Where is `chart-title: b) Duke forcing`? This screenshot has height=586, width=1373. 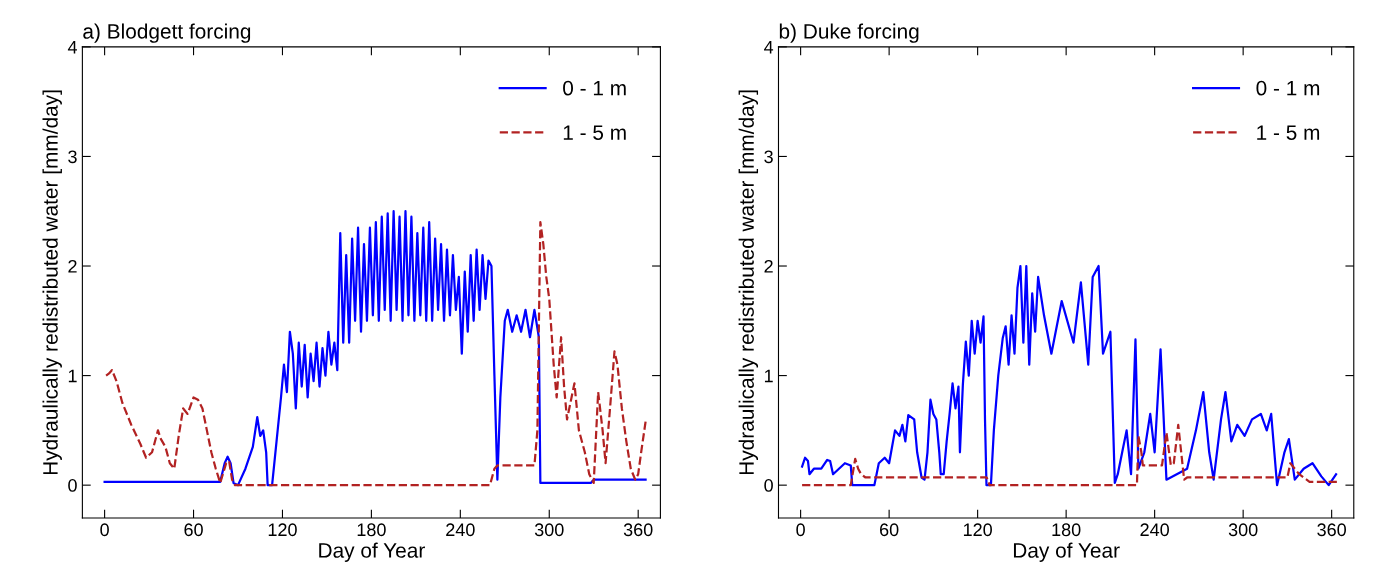
chart-title: b) Duke forcing is located at coordinates (849, 33).